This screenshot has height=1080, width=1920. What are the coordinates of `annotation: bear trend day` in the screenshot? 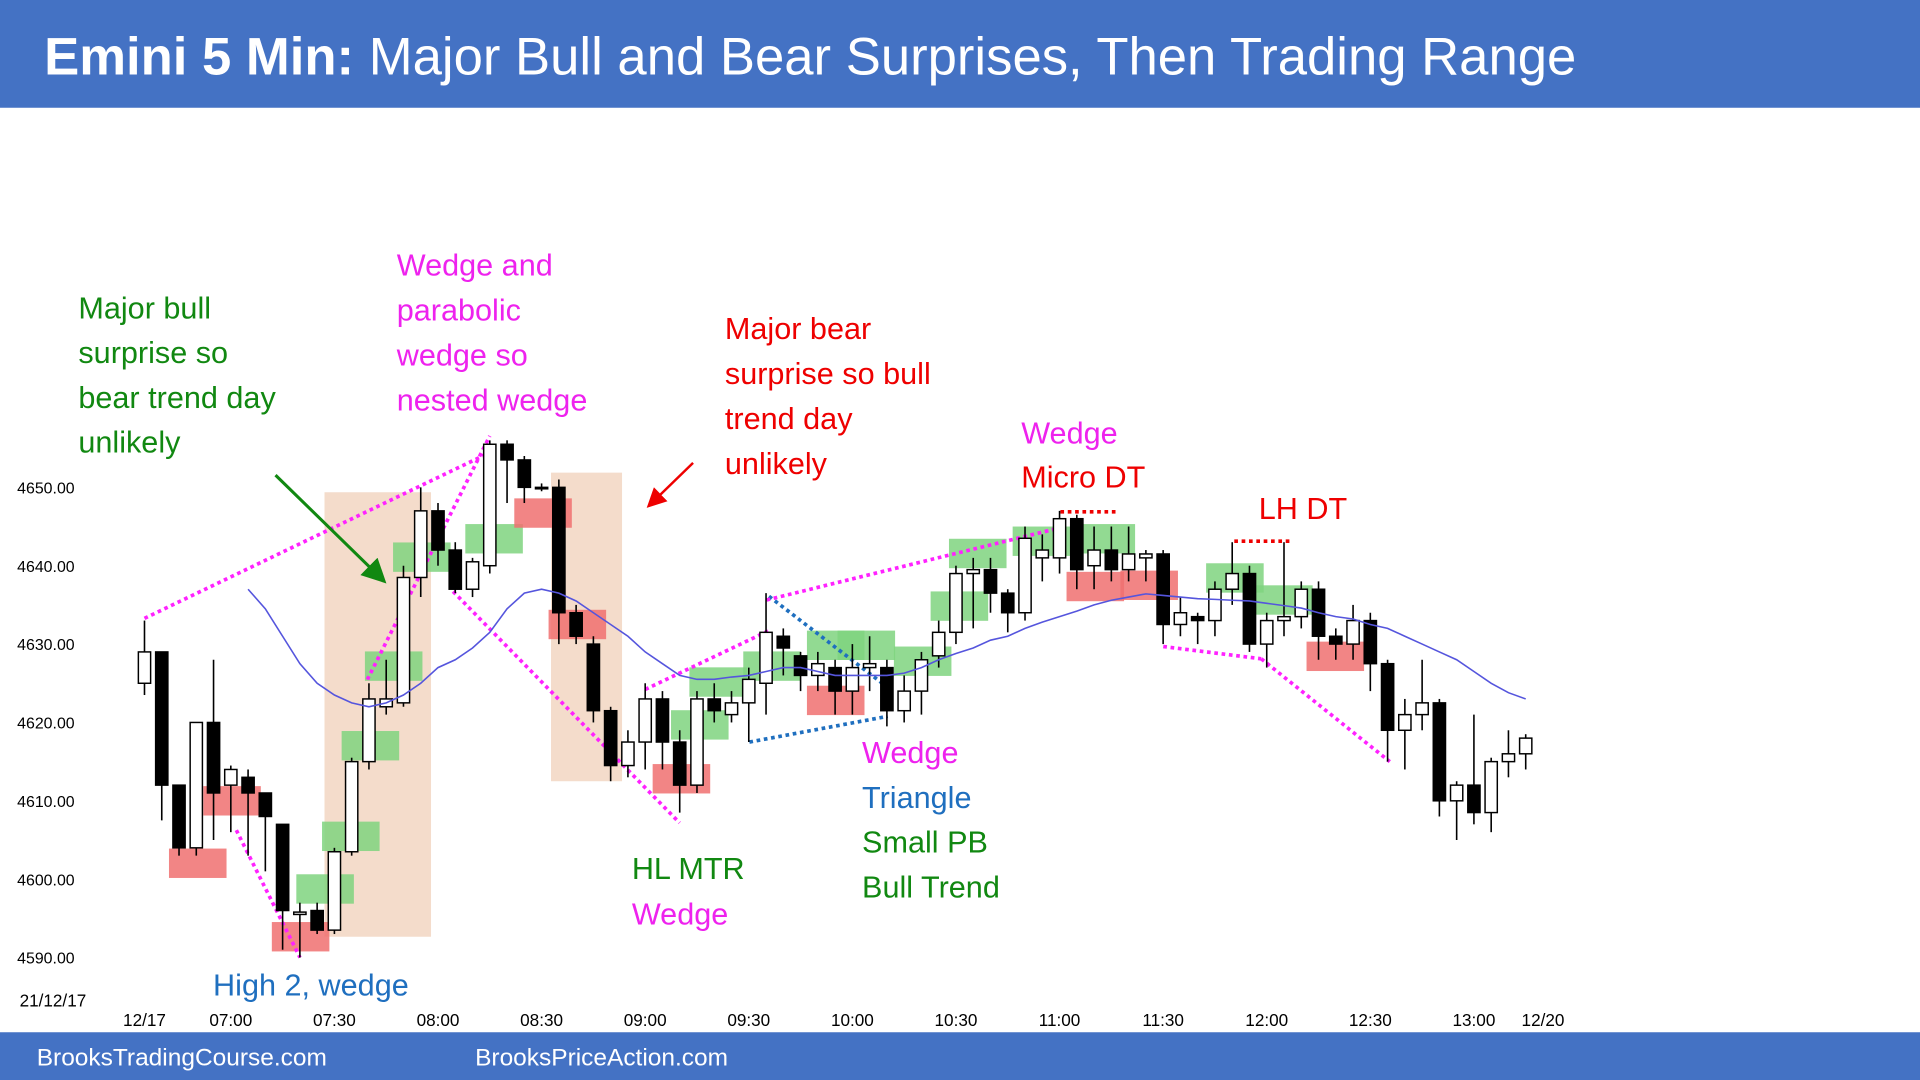 It's located at (177, 398).